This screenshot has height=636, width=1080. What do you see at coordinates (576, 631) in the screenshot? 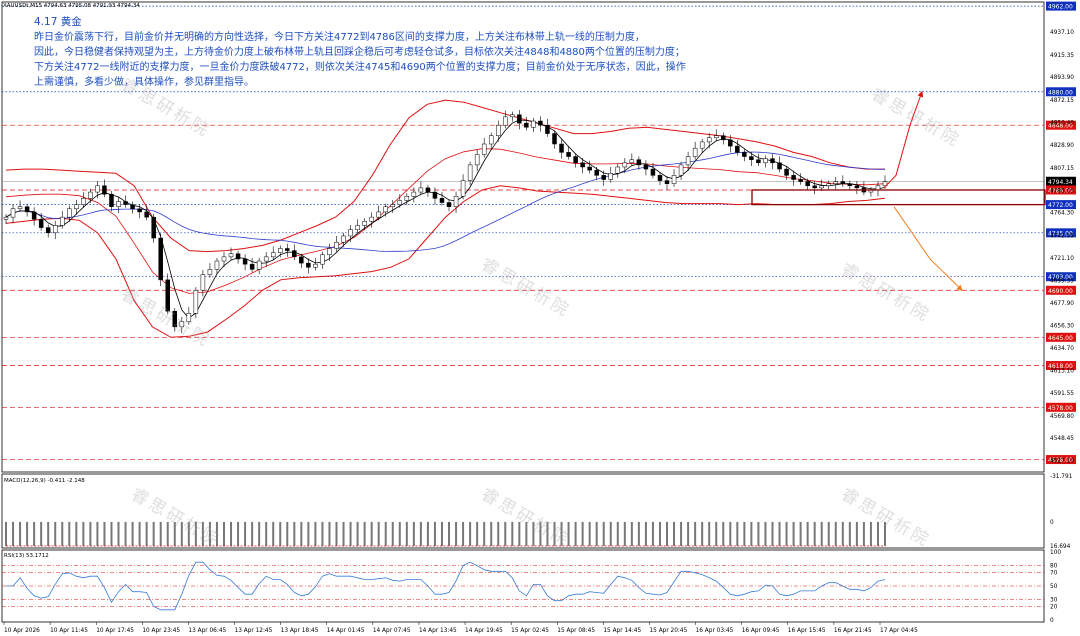
I see `time-tick-label: 15 Apr 08:45` at bounding box center [576, 631].